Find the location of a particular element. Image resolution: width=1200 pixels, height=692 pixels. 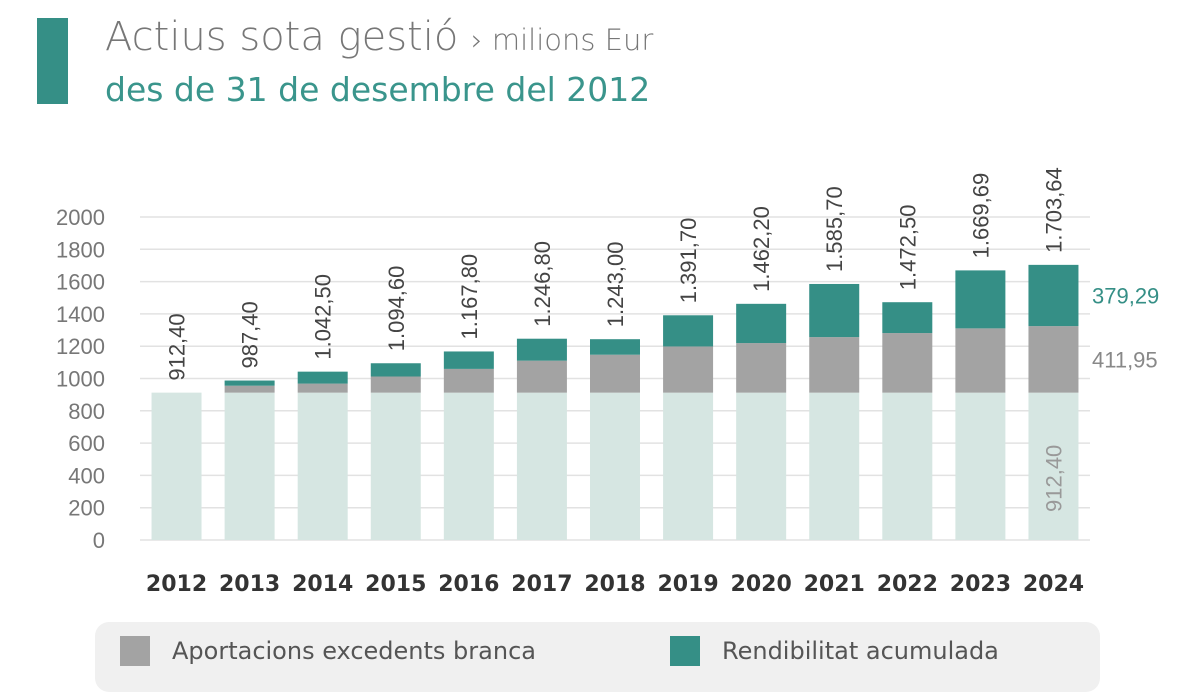

total-label: 1.462,20 is located at coordinates (761, 249).